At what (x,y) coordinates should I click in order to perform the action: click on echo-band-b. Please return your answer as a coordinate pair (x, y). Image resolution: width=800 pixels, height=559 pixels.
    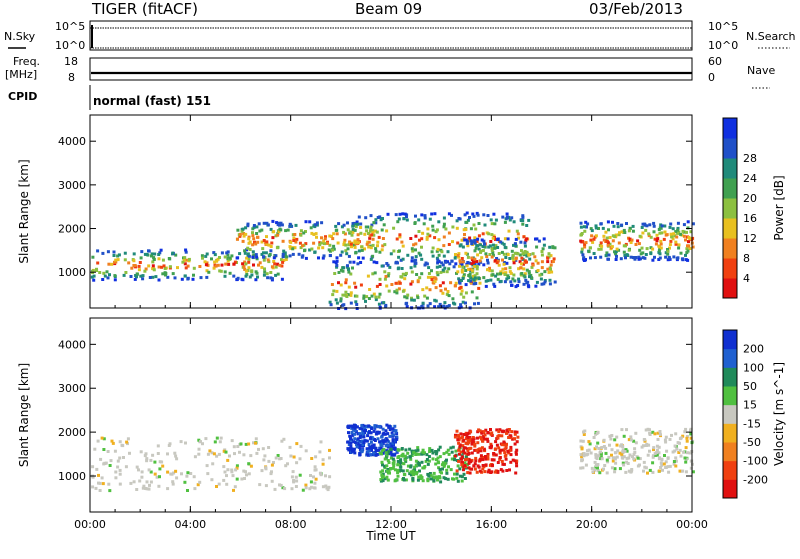
    Looking at the image, I should click on (308, 239).